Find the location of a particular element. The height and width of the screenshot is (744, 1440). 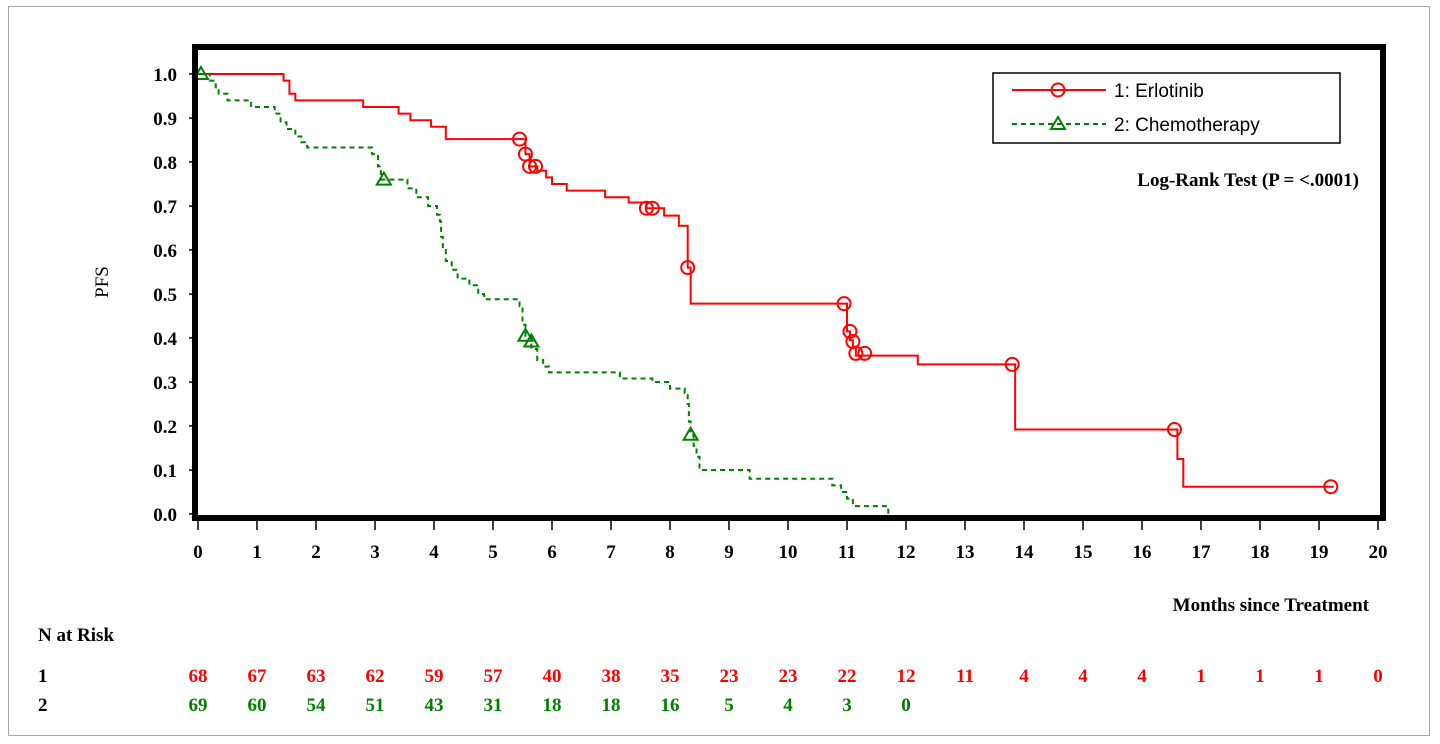

y-tick-label: 0.7 is located at coordinates (165, 207).